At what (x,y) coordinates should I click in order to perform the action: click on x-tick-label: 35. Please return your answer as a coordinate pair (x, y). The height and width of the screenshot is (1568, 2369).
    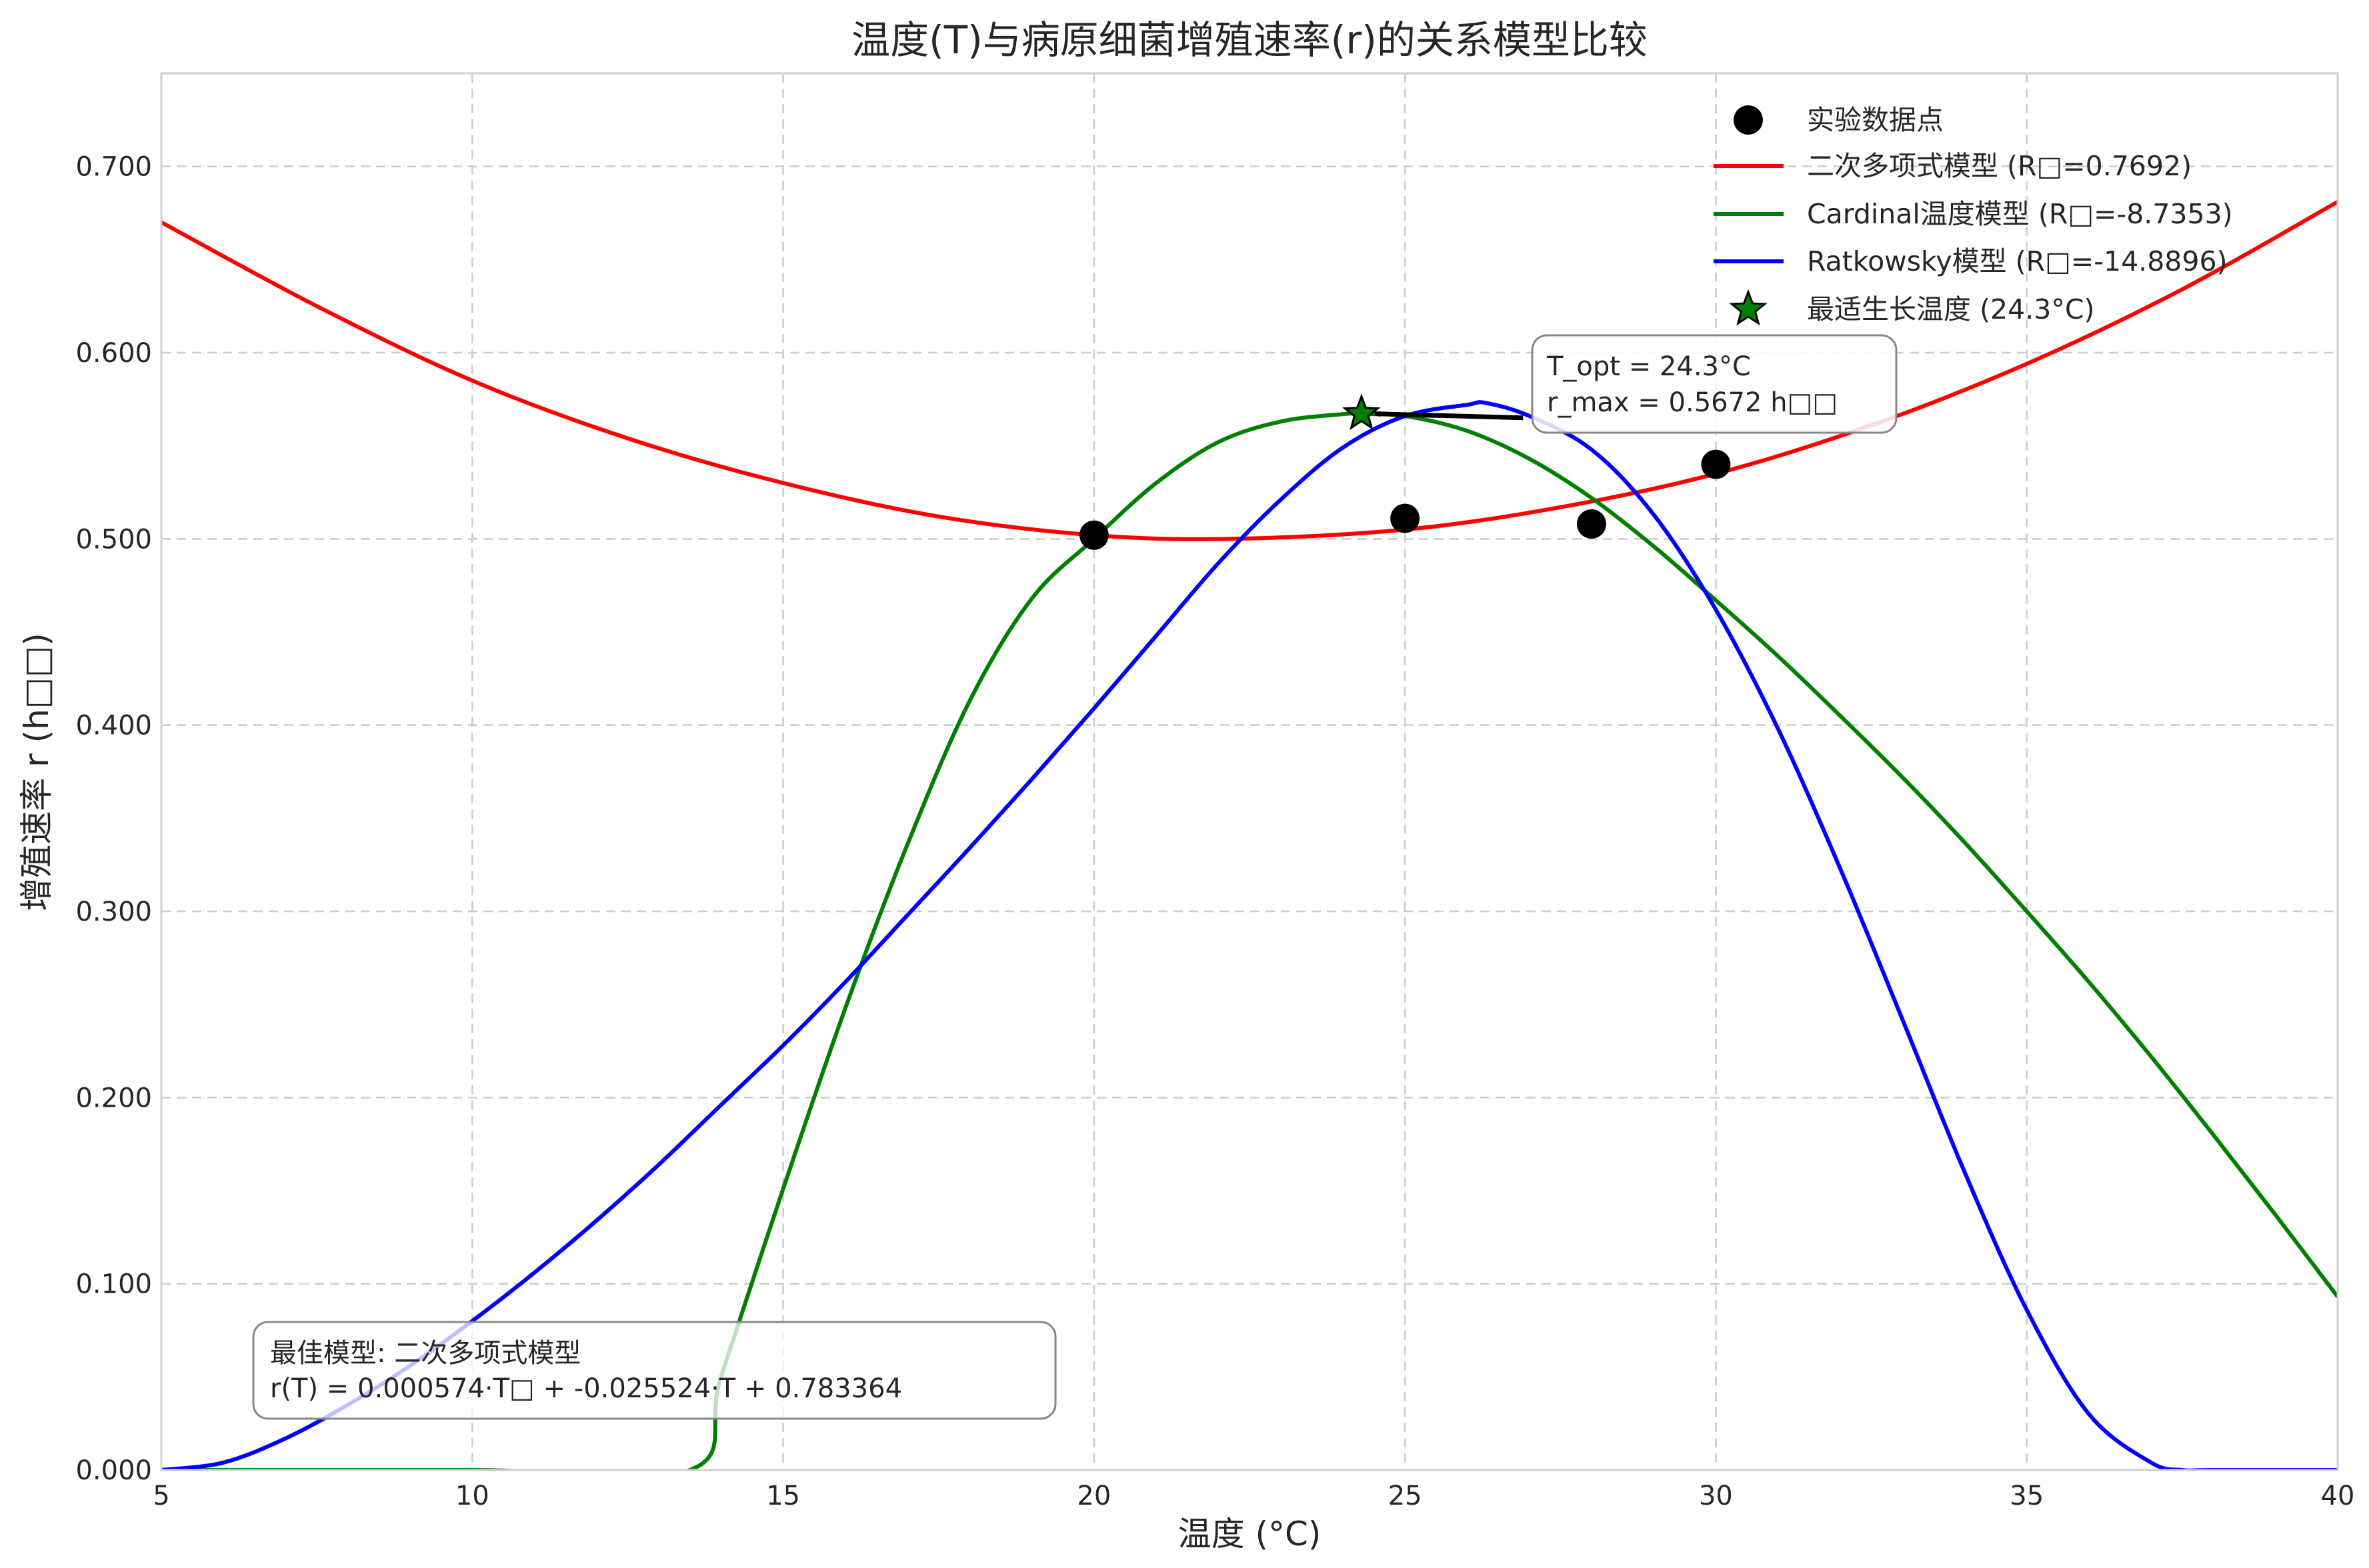
    Looking at the image, I should click on (2027, 1496).